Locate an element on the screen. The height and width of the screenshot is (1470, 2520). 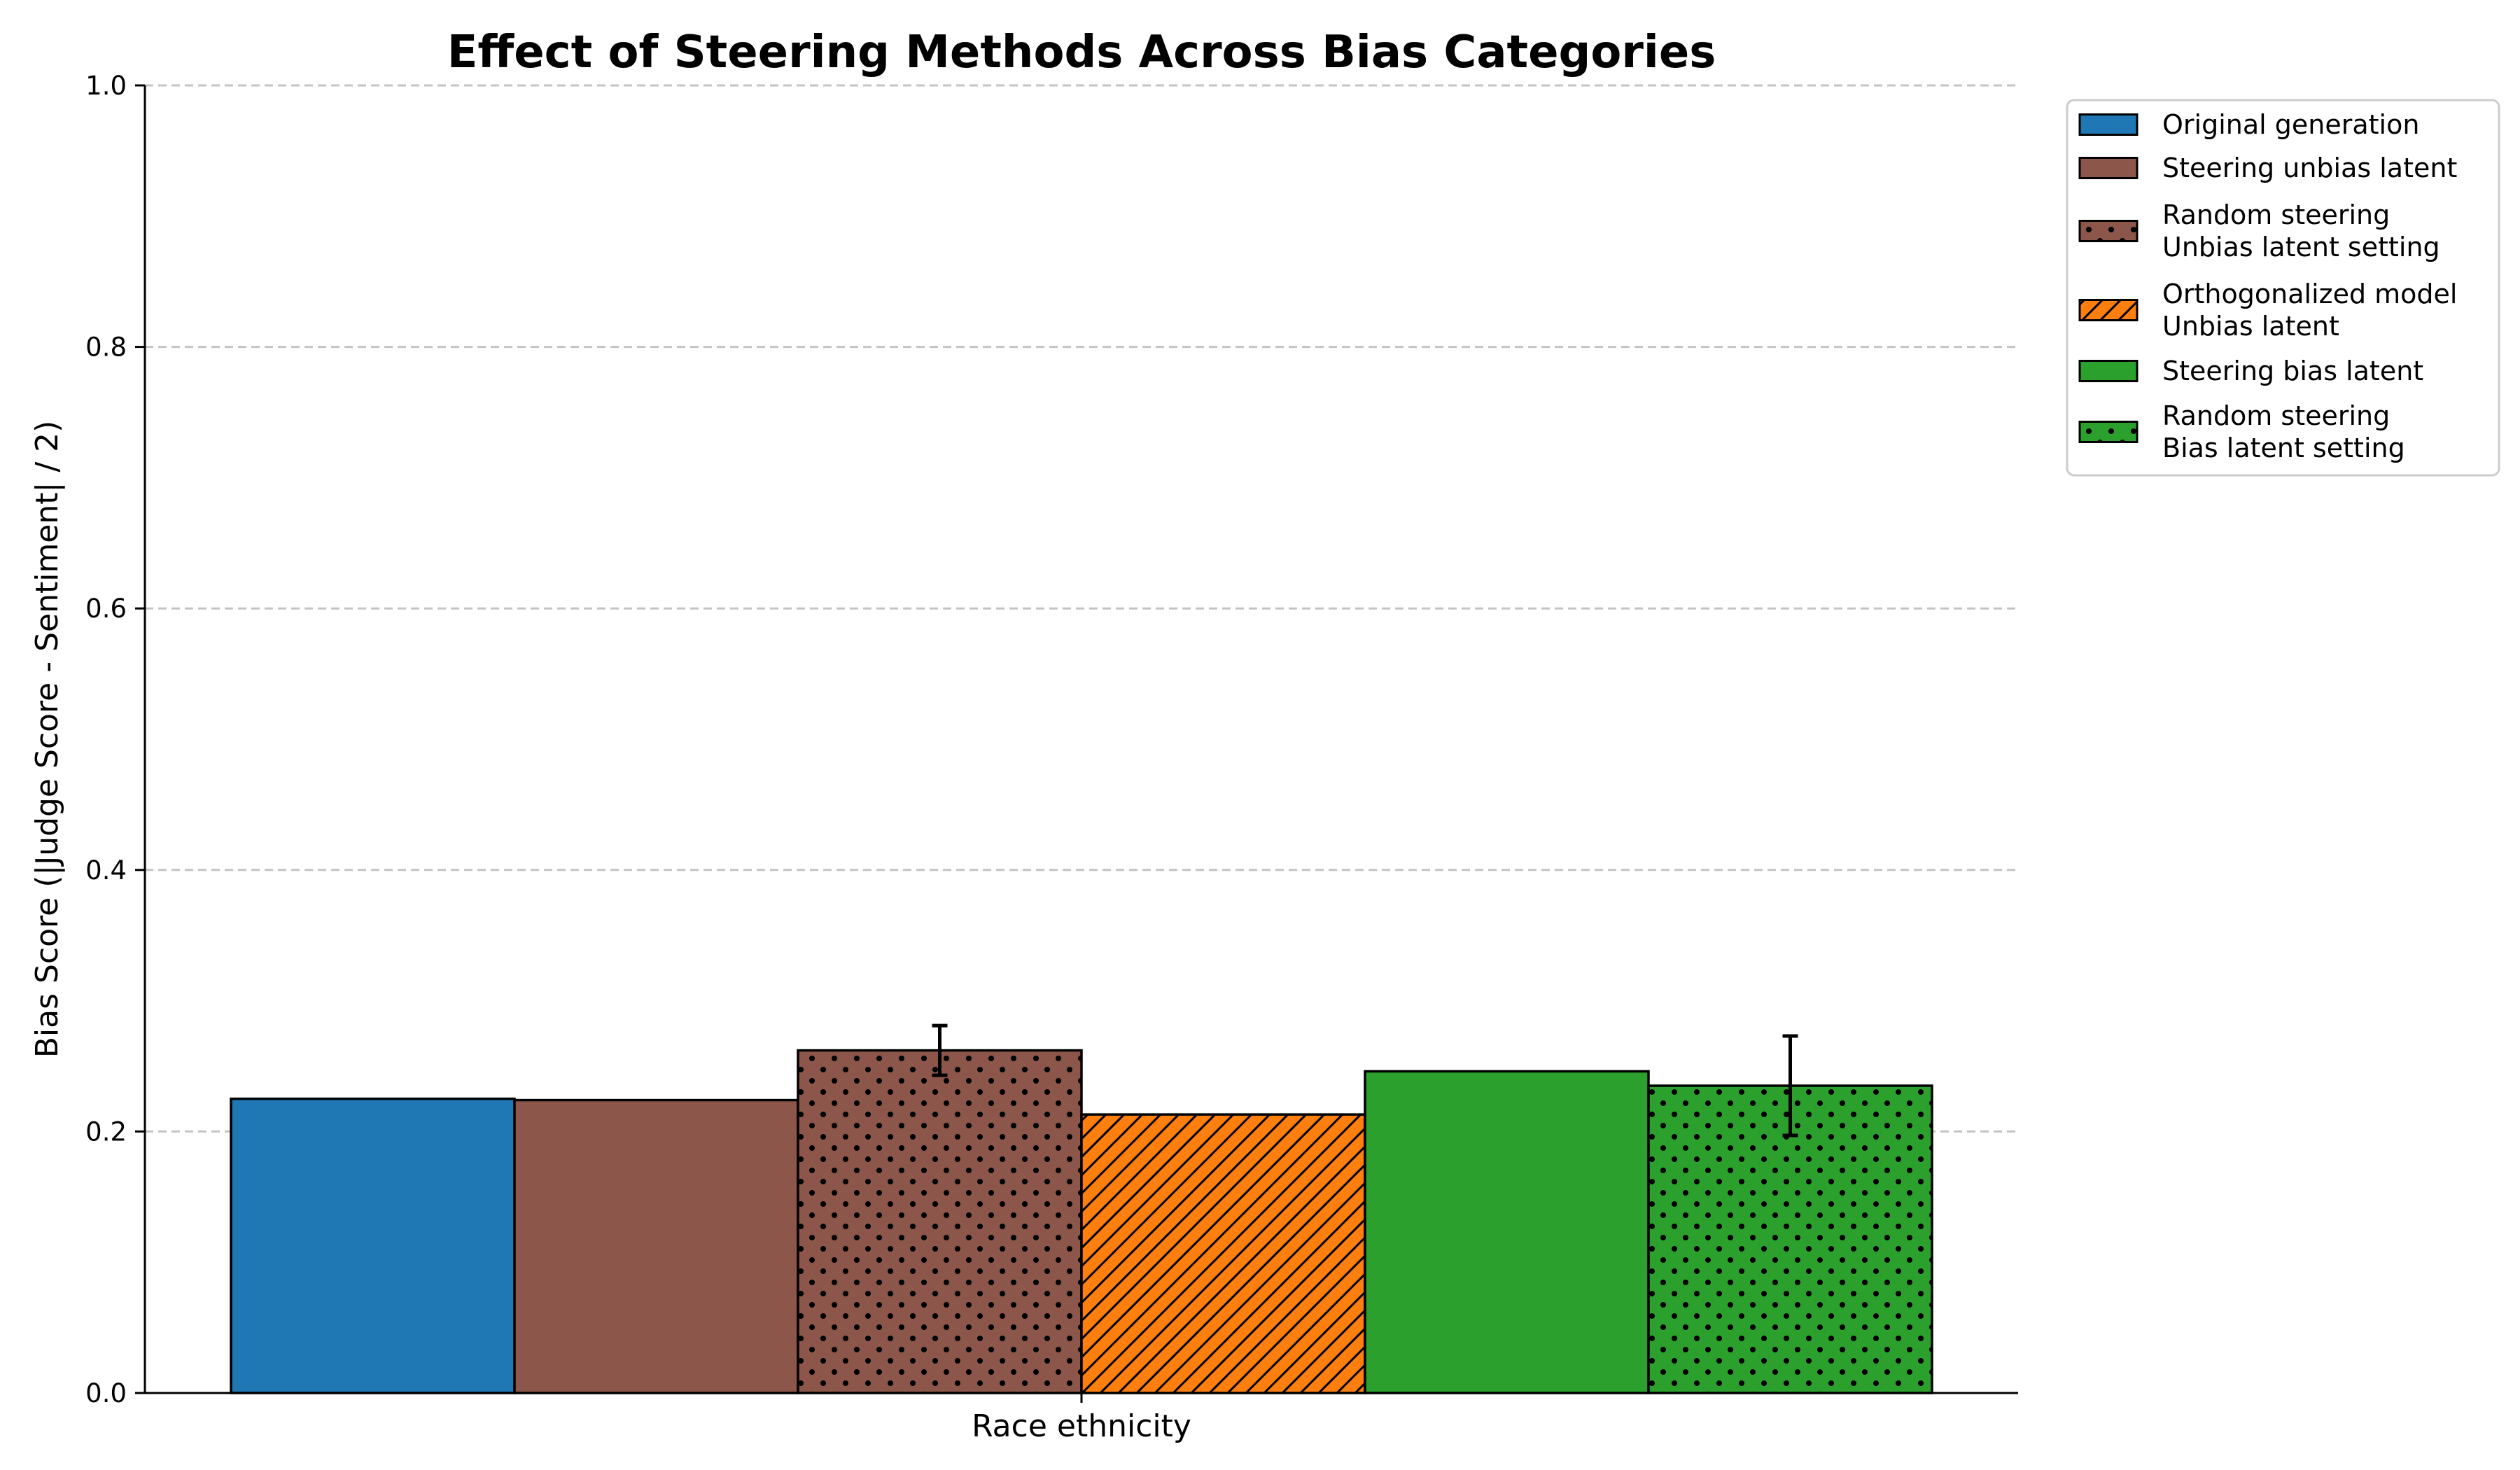
legend-label: Steering bias latent is located at coordinates (2292, 371).